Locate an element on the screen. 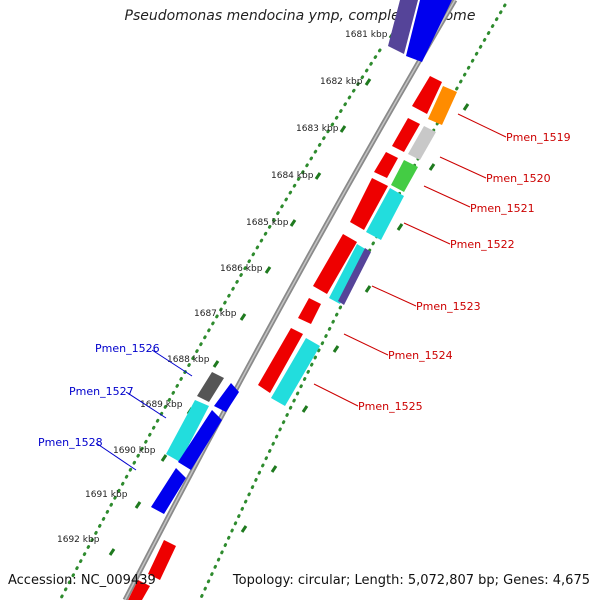 The height and width of the screenshot is (600, 600). tick-label: 1689 kbp is located at coordinates (161, 405).